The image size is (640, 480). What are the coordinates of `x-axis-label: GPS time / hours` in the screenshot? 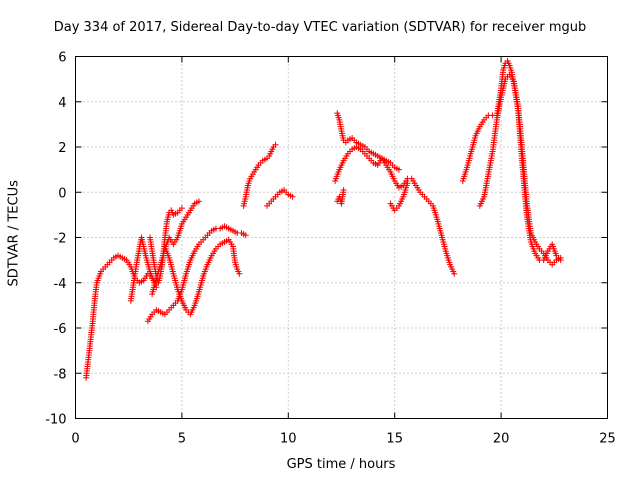 It's located at (341, 464).